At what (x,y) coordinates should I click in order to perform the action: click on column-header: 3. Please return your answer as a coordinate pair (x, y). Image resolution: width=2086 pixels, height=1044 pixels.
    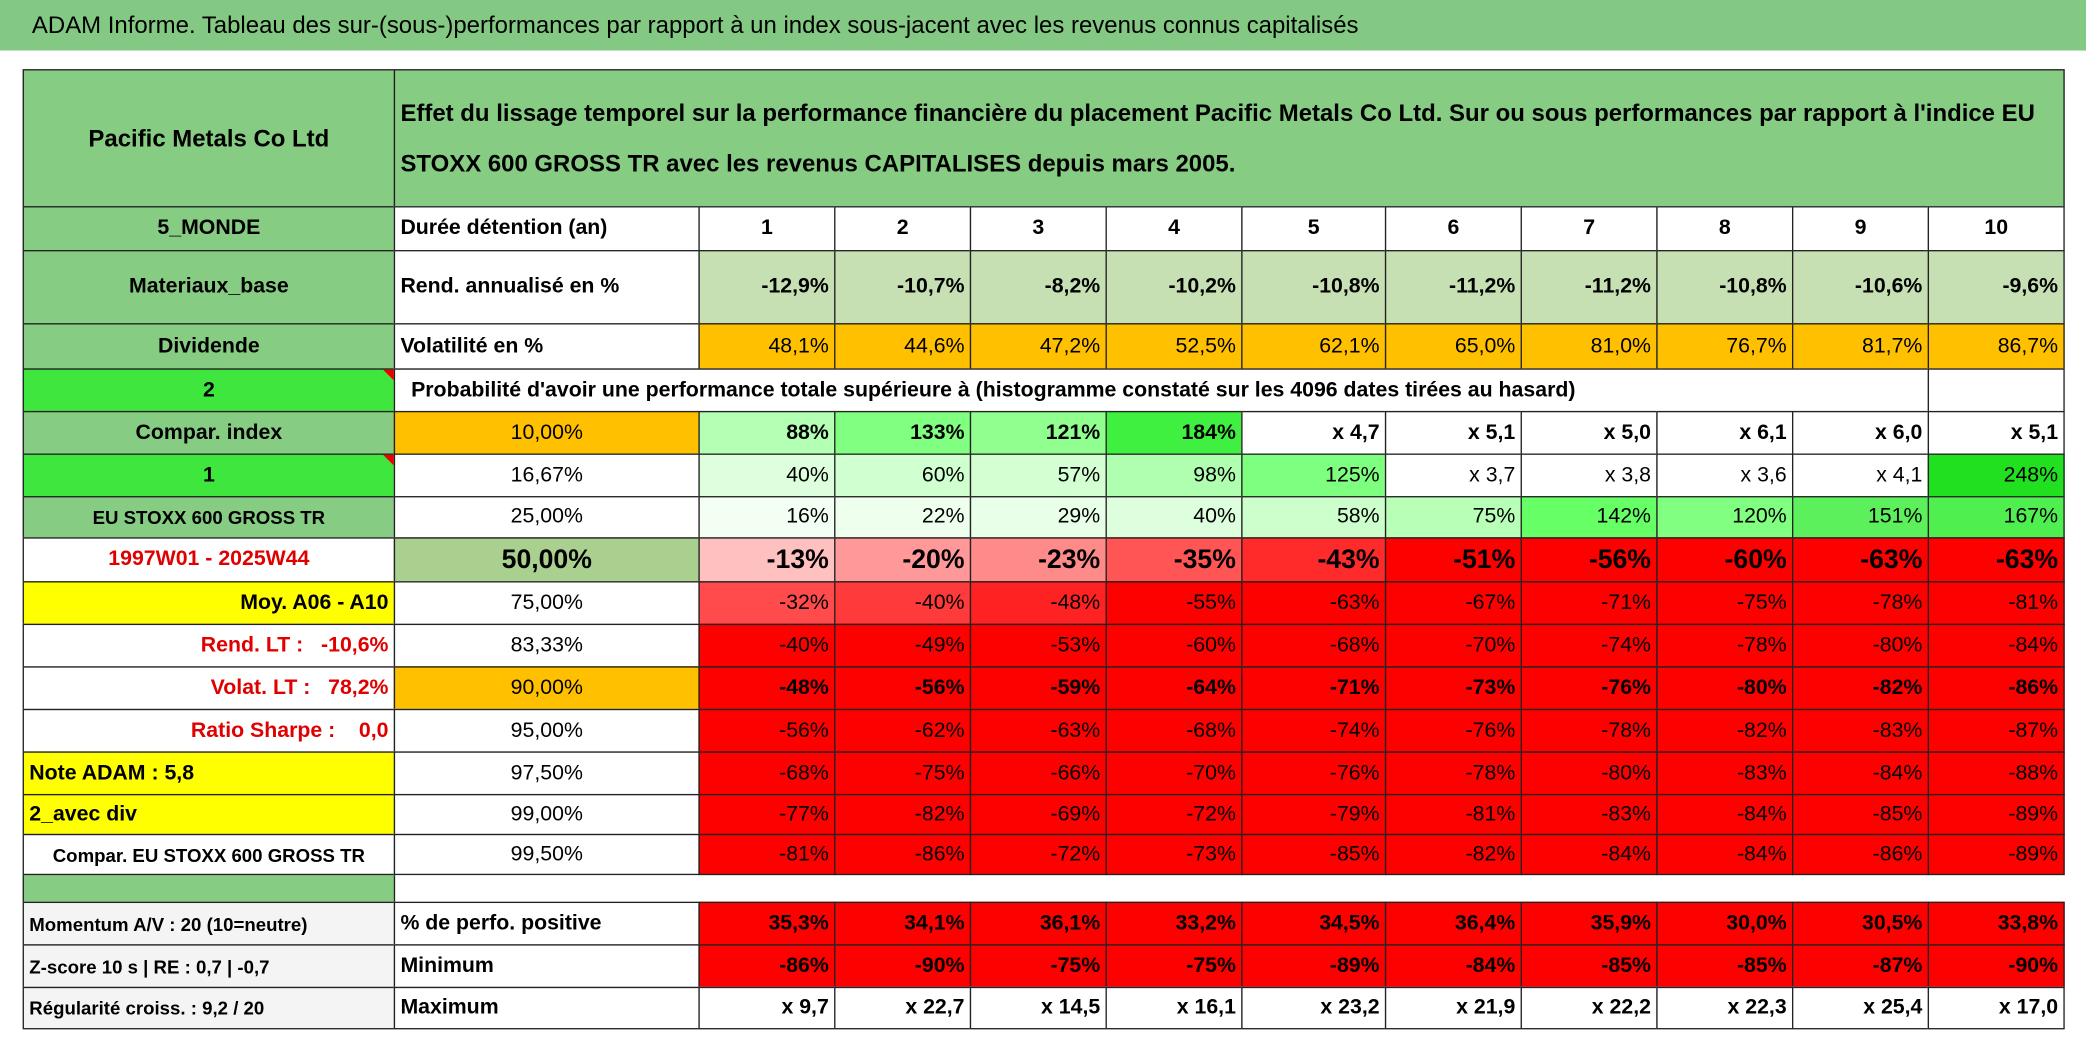
    Looking at the image, I should click on (1038, 229).